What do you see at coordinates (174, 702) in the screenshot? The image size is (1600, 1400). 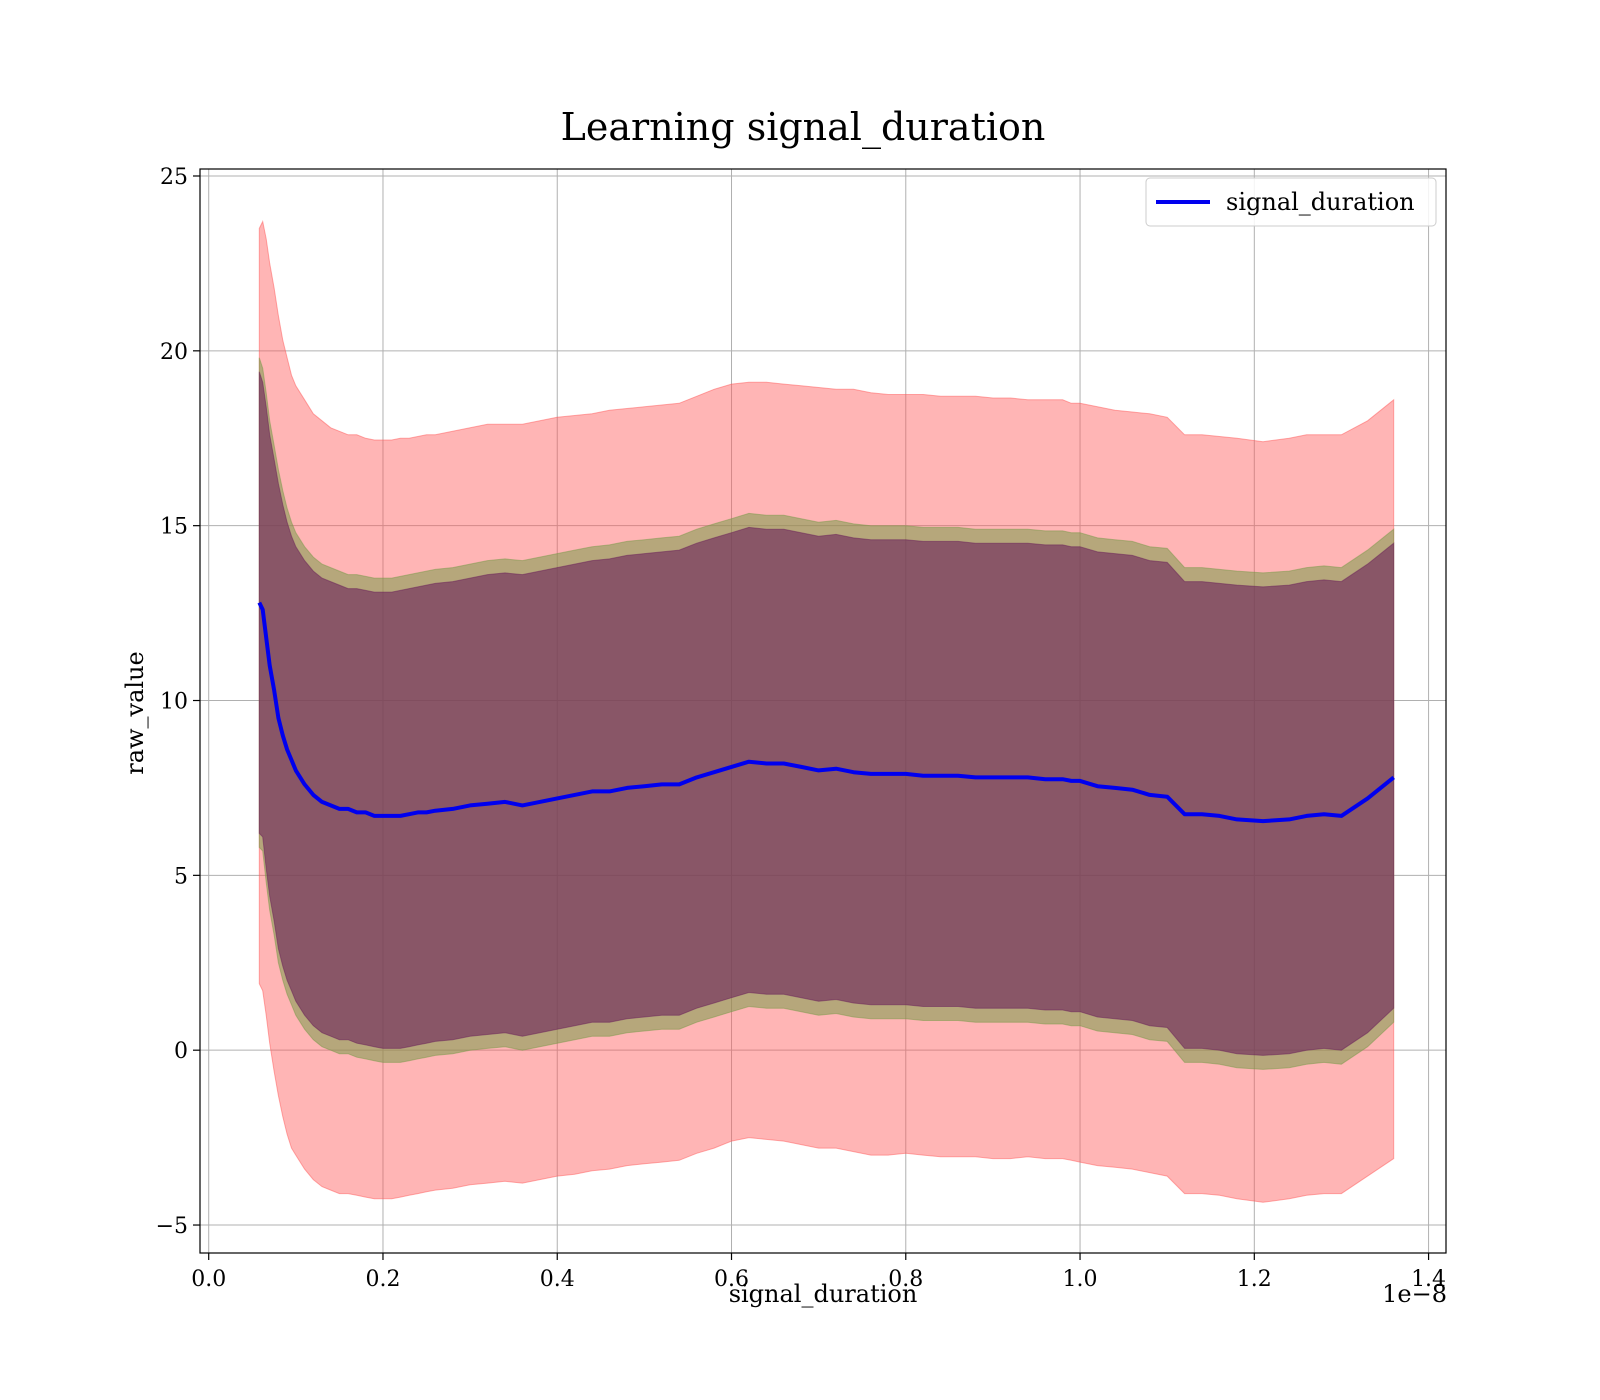 I see `y-tick-label: 10` at bounding box center [174, 702].